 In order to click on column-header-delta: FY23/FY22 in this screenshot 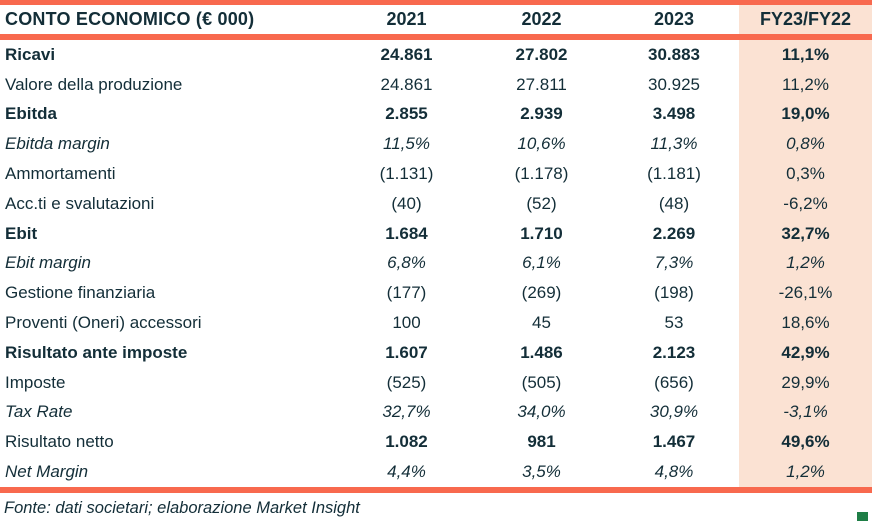, I will do `click(805, 19)`.